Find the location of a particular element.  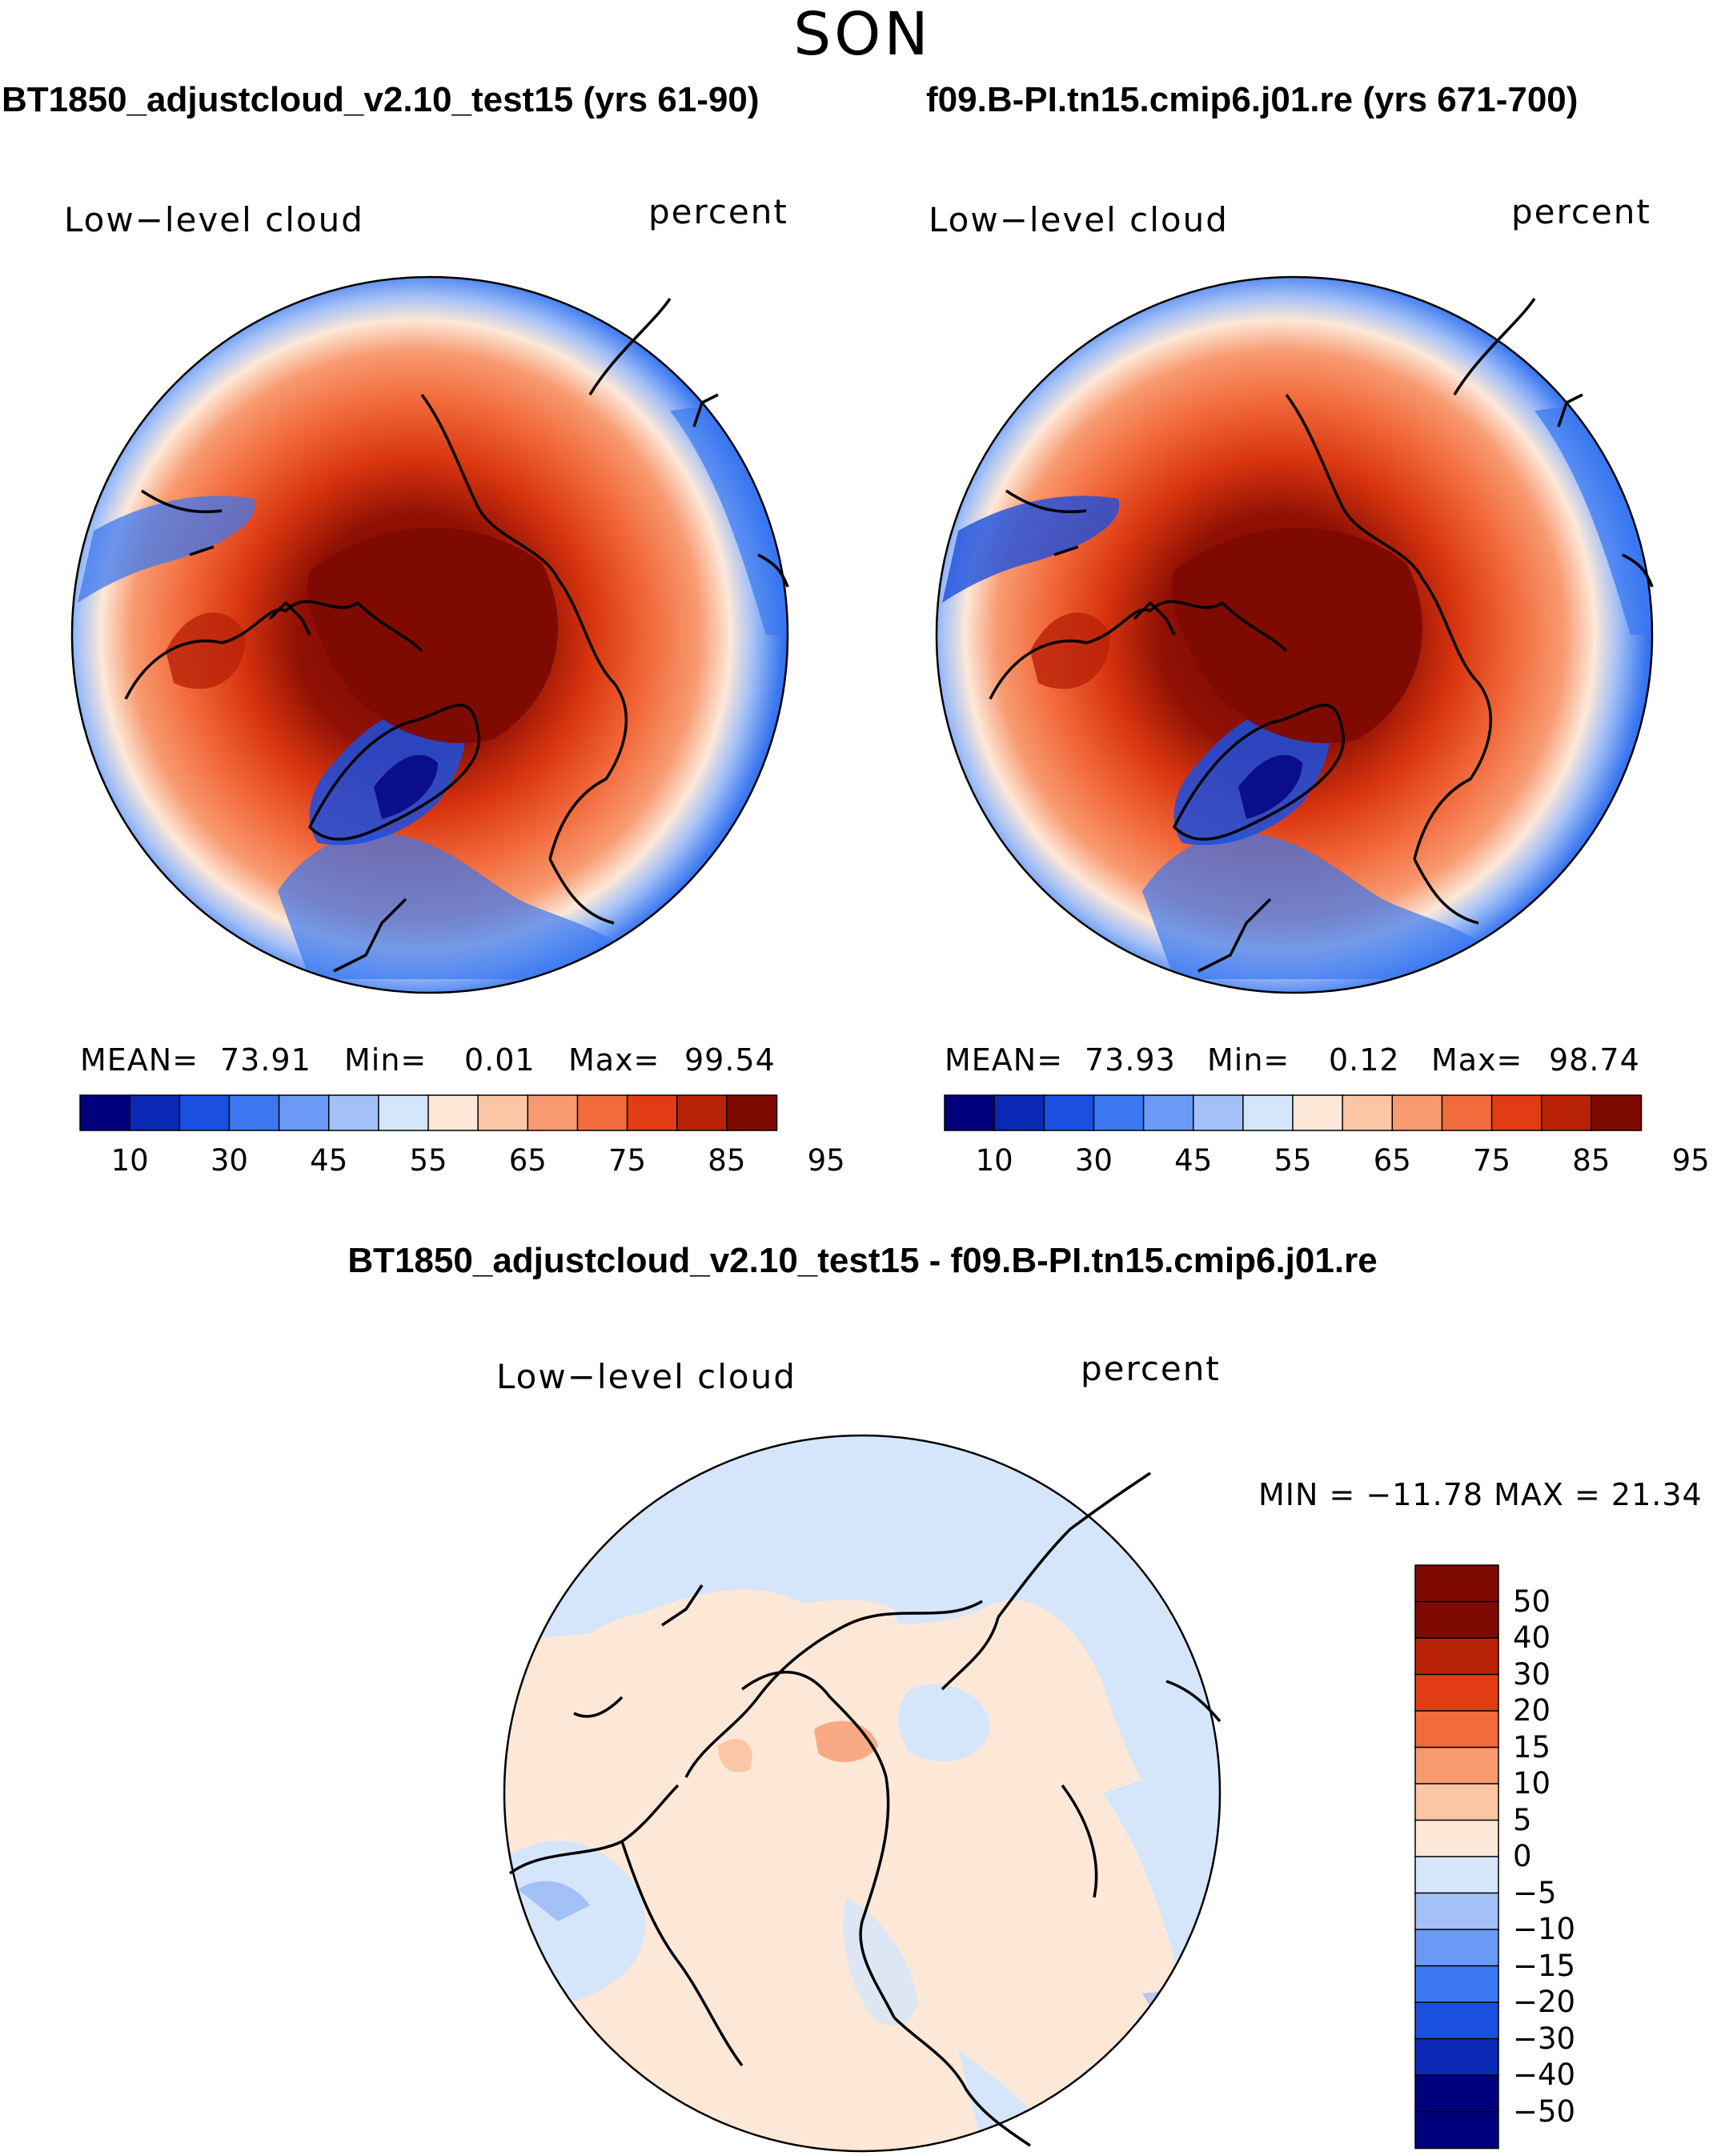

right-variable-label: Low−level cloud is located at coordinates (1079, 219).